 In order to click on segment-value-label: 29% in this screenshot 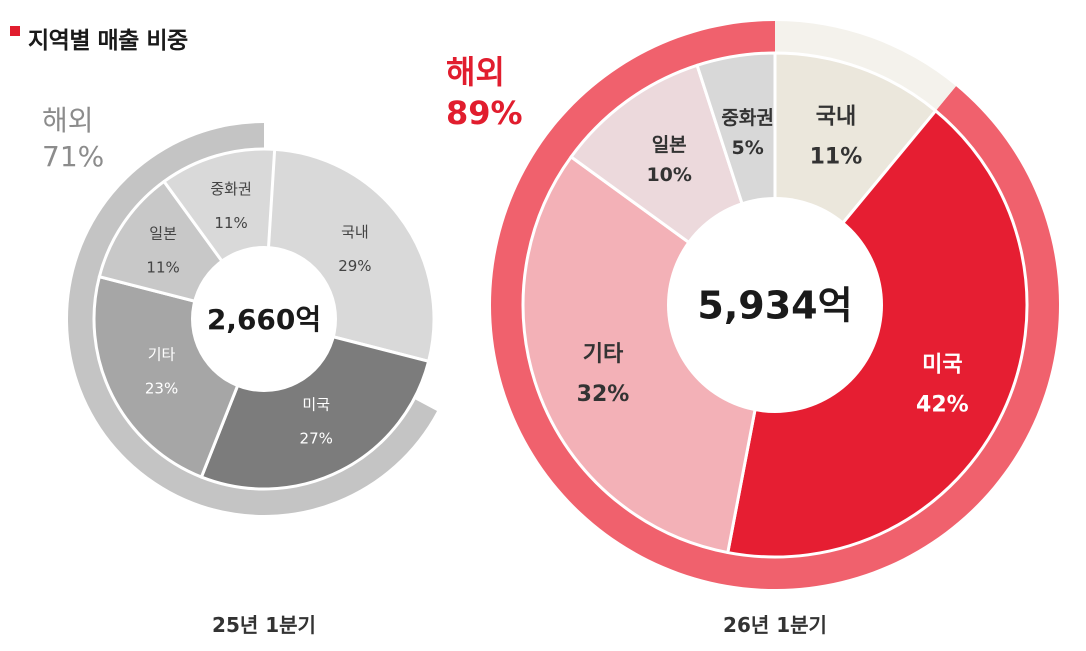, I will do `click(354, 266)`.